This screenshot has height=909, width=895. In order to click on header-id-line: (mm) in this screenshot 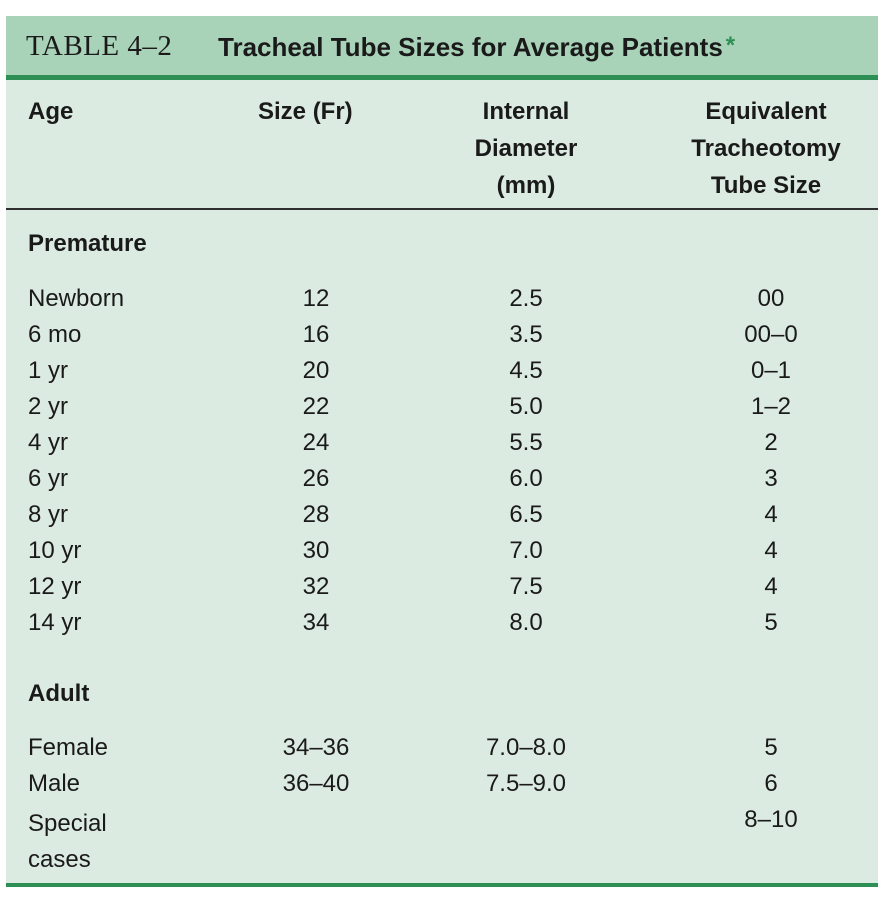, I will do `click(526, 185)`.